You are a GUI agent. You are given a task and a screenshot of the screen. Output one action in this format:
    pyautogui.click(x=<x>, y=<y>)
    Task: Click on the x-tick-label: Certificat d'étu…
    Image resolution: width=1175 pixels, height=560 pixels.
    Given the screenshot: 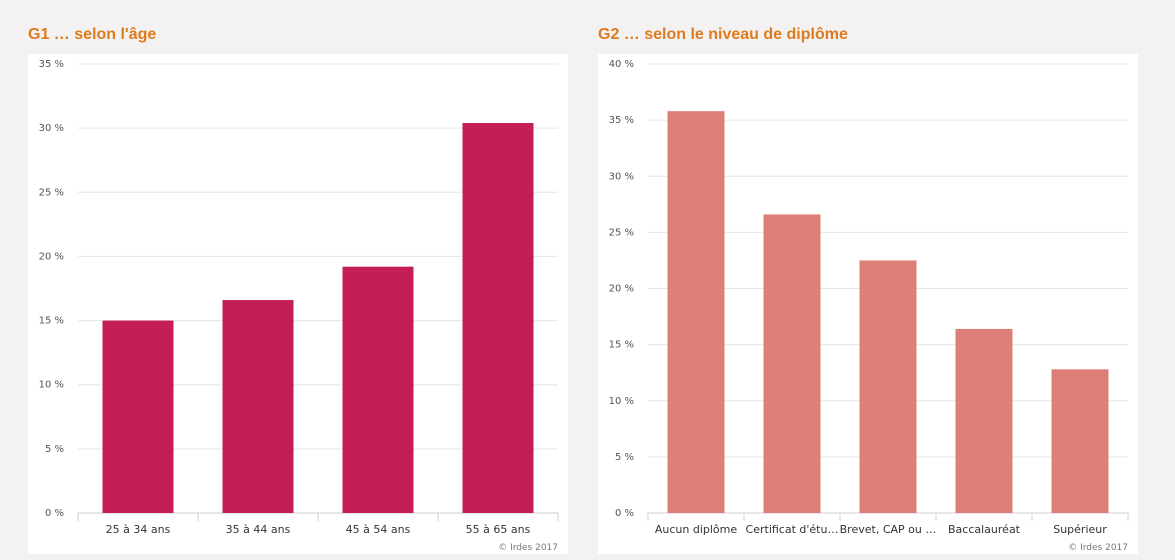 What is the action you would take?
    pyautogui.click(x=792, y=529)
    